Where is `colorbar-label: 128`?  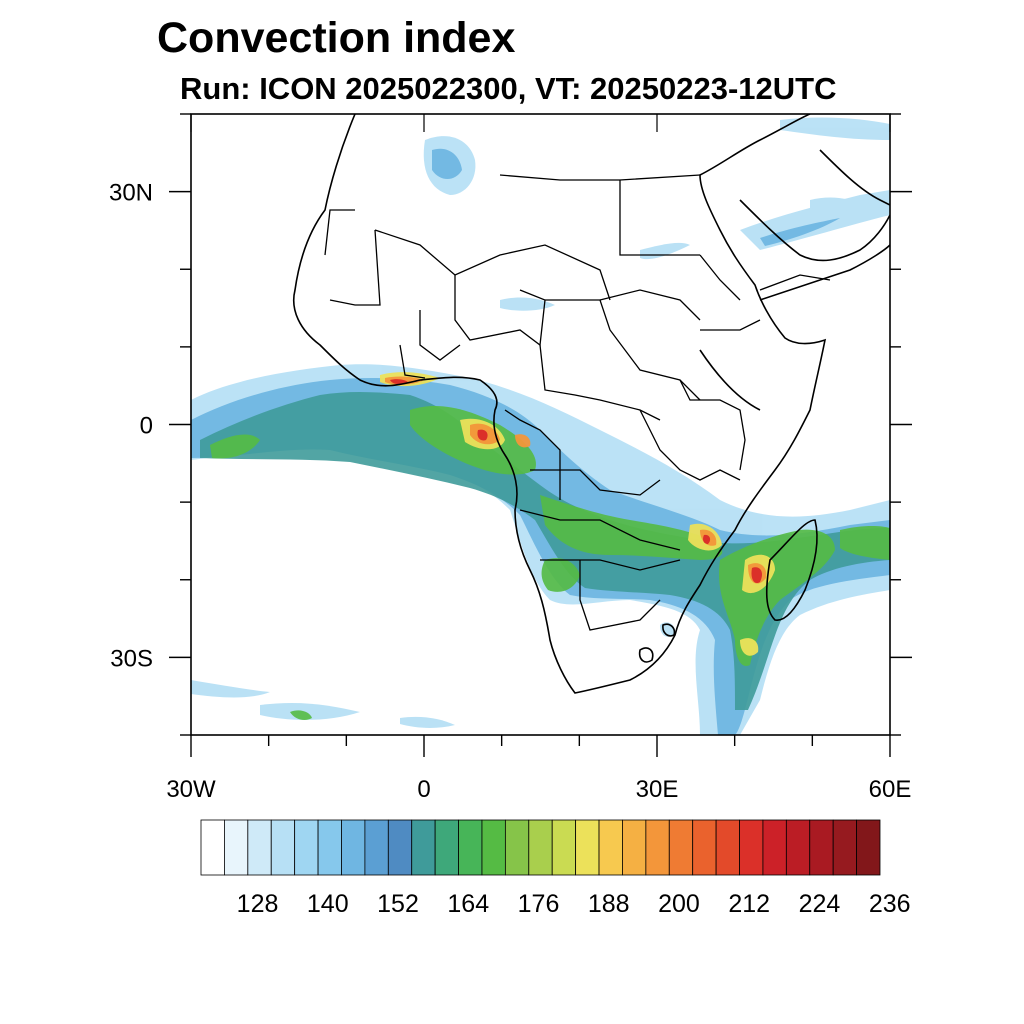
colorbar-label: 128 is located at coordinates (258, 904).